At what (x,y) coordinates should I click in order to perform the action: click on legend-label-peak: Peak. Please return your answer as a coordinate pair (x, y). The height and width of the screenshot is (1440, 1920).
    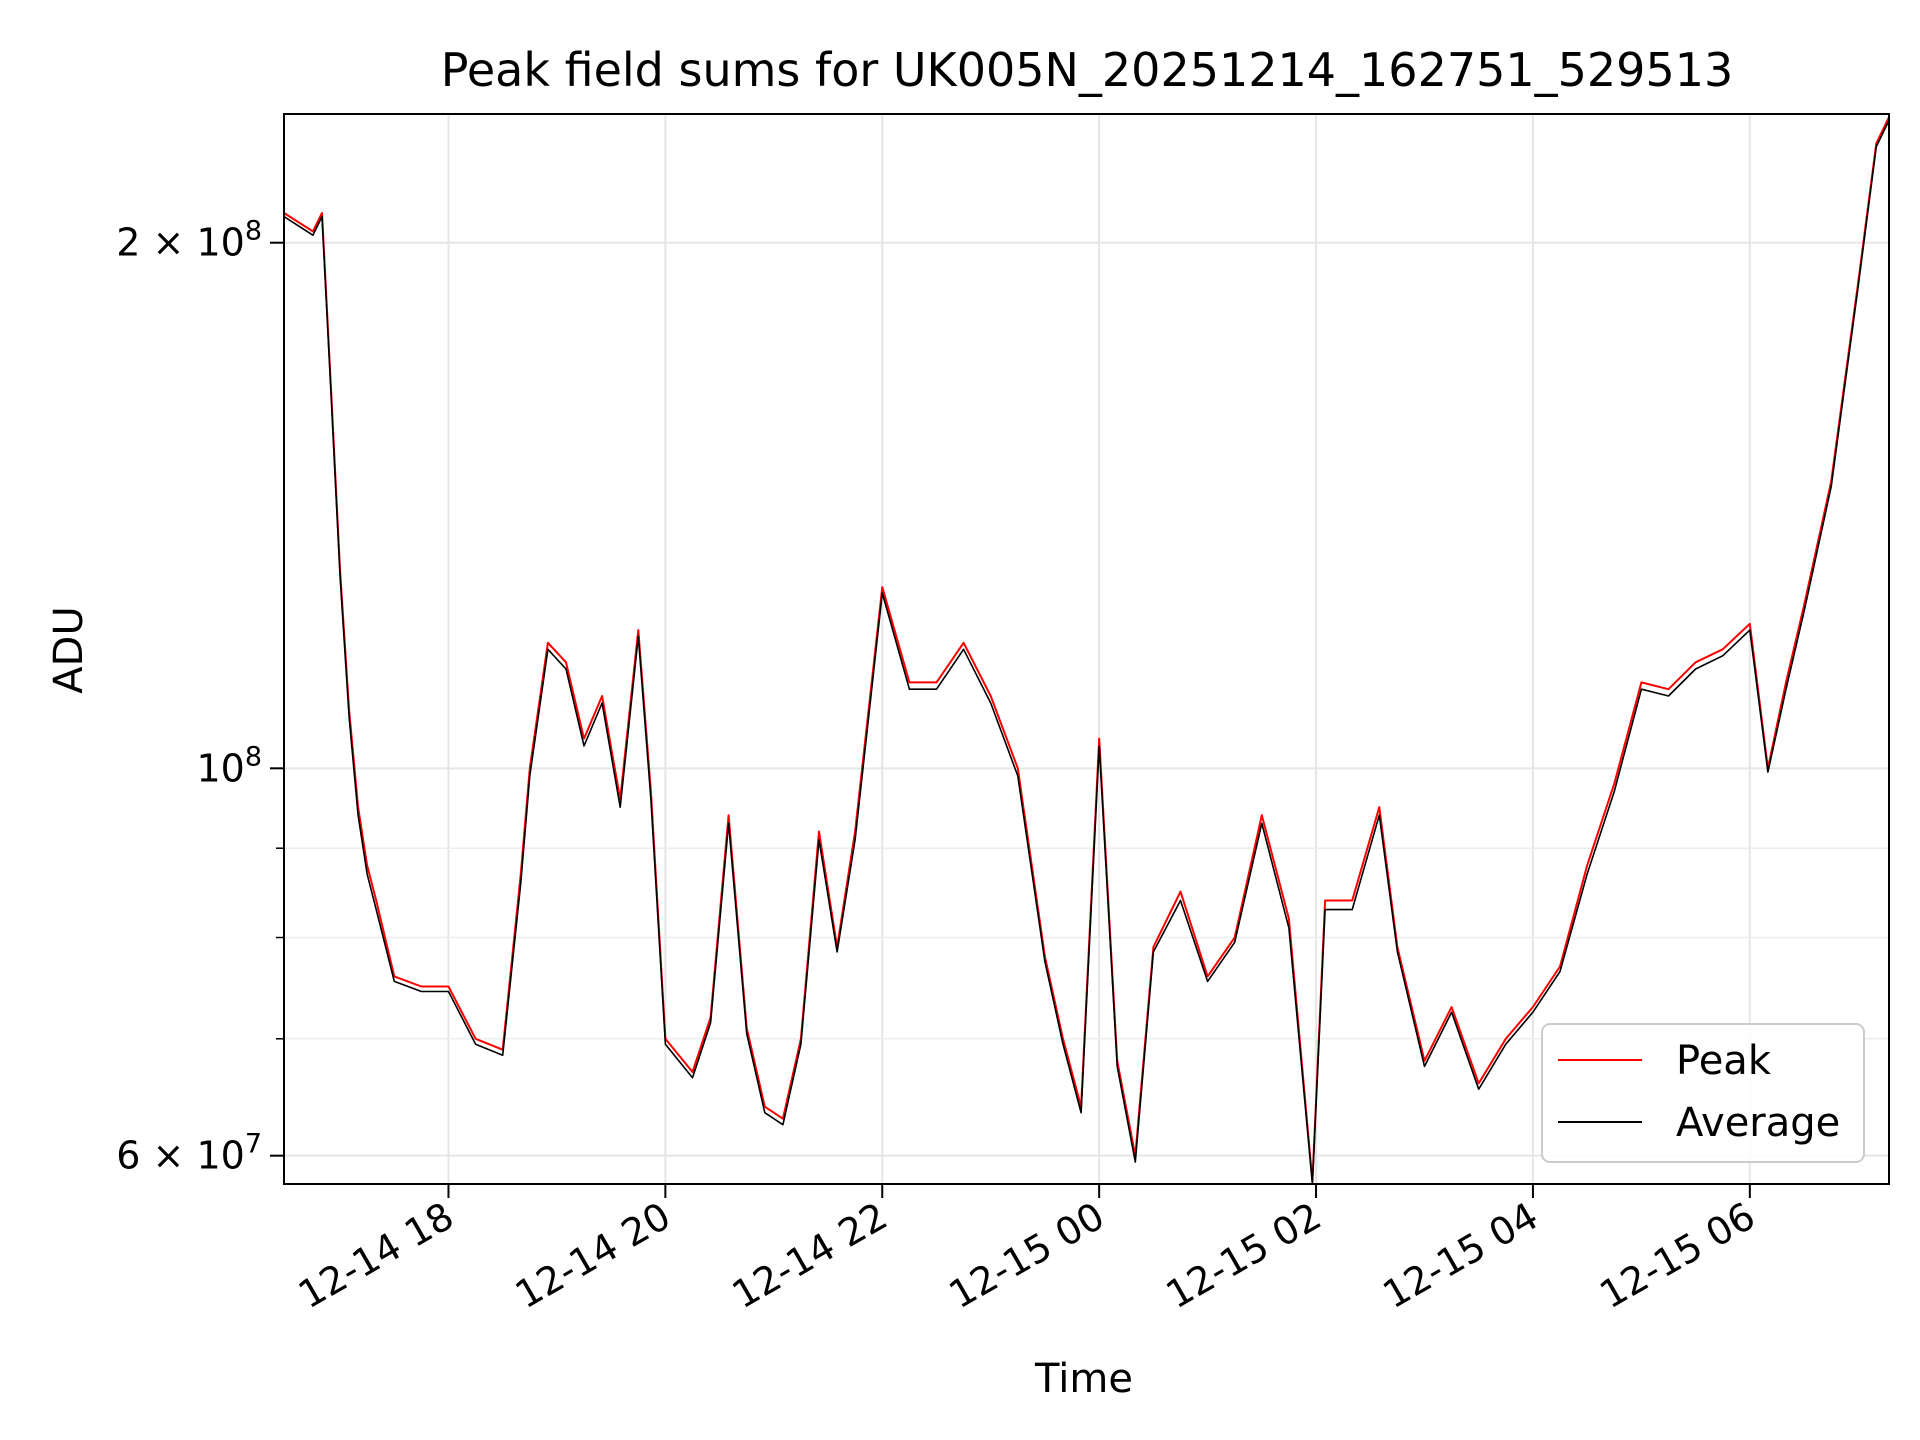
    Looking at the image, I should click on (1724, 1061).